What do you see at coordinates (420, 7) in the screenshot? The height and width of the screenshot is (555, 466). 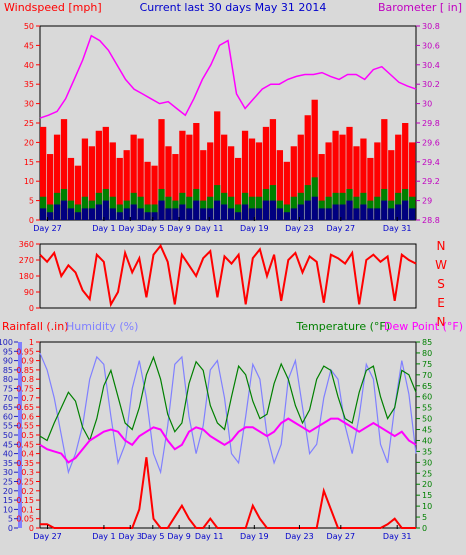 I see `wind-right-axis-label: Barometer [ in]` at bounding box center [420, 7].